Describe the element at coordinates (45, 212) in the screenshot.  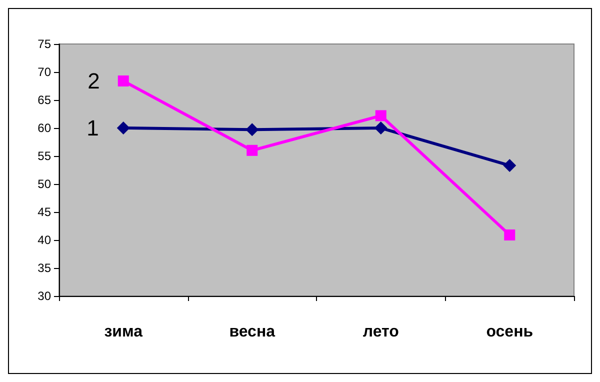
I see `y-tick-label: 45` at that location.